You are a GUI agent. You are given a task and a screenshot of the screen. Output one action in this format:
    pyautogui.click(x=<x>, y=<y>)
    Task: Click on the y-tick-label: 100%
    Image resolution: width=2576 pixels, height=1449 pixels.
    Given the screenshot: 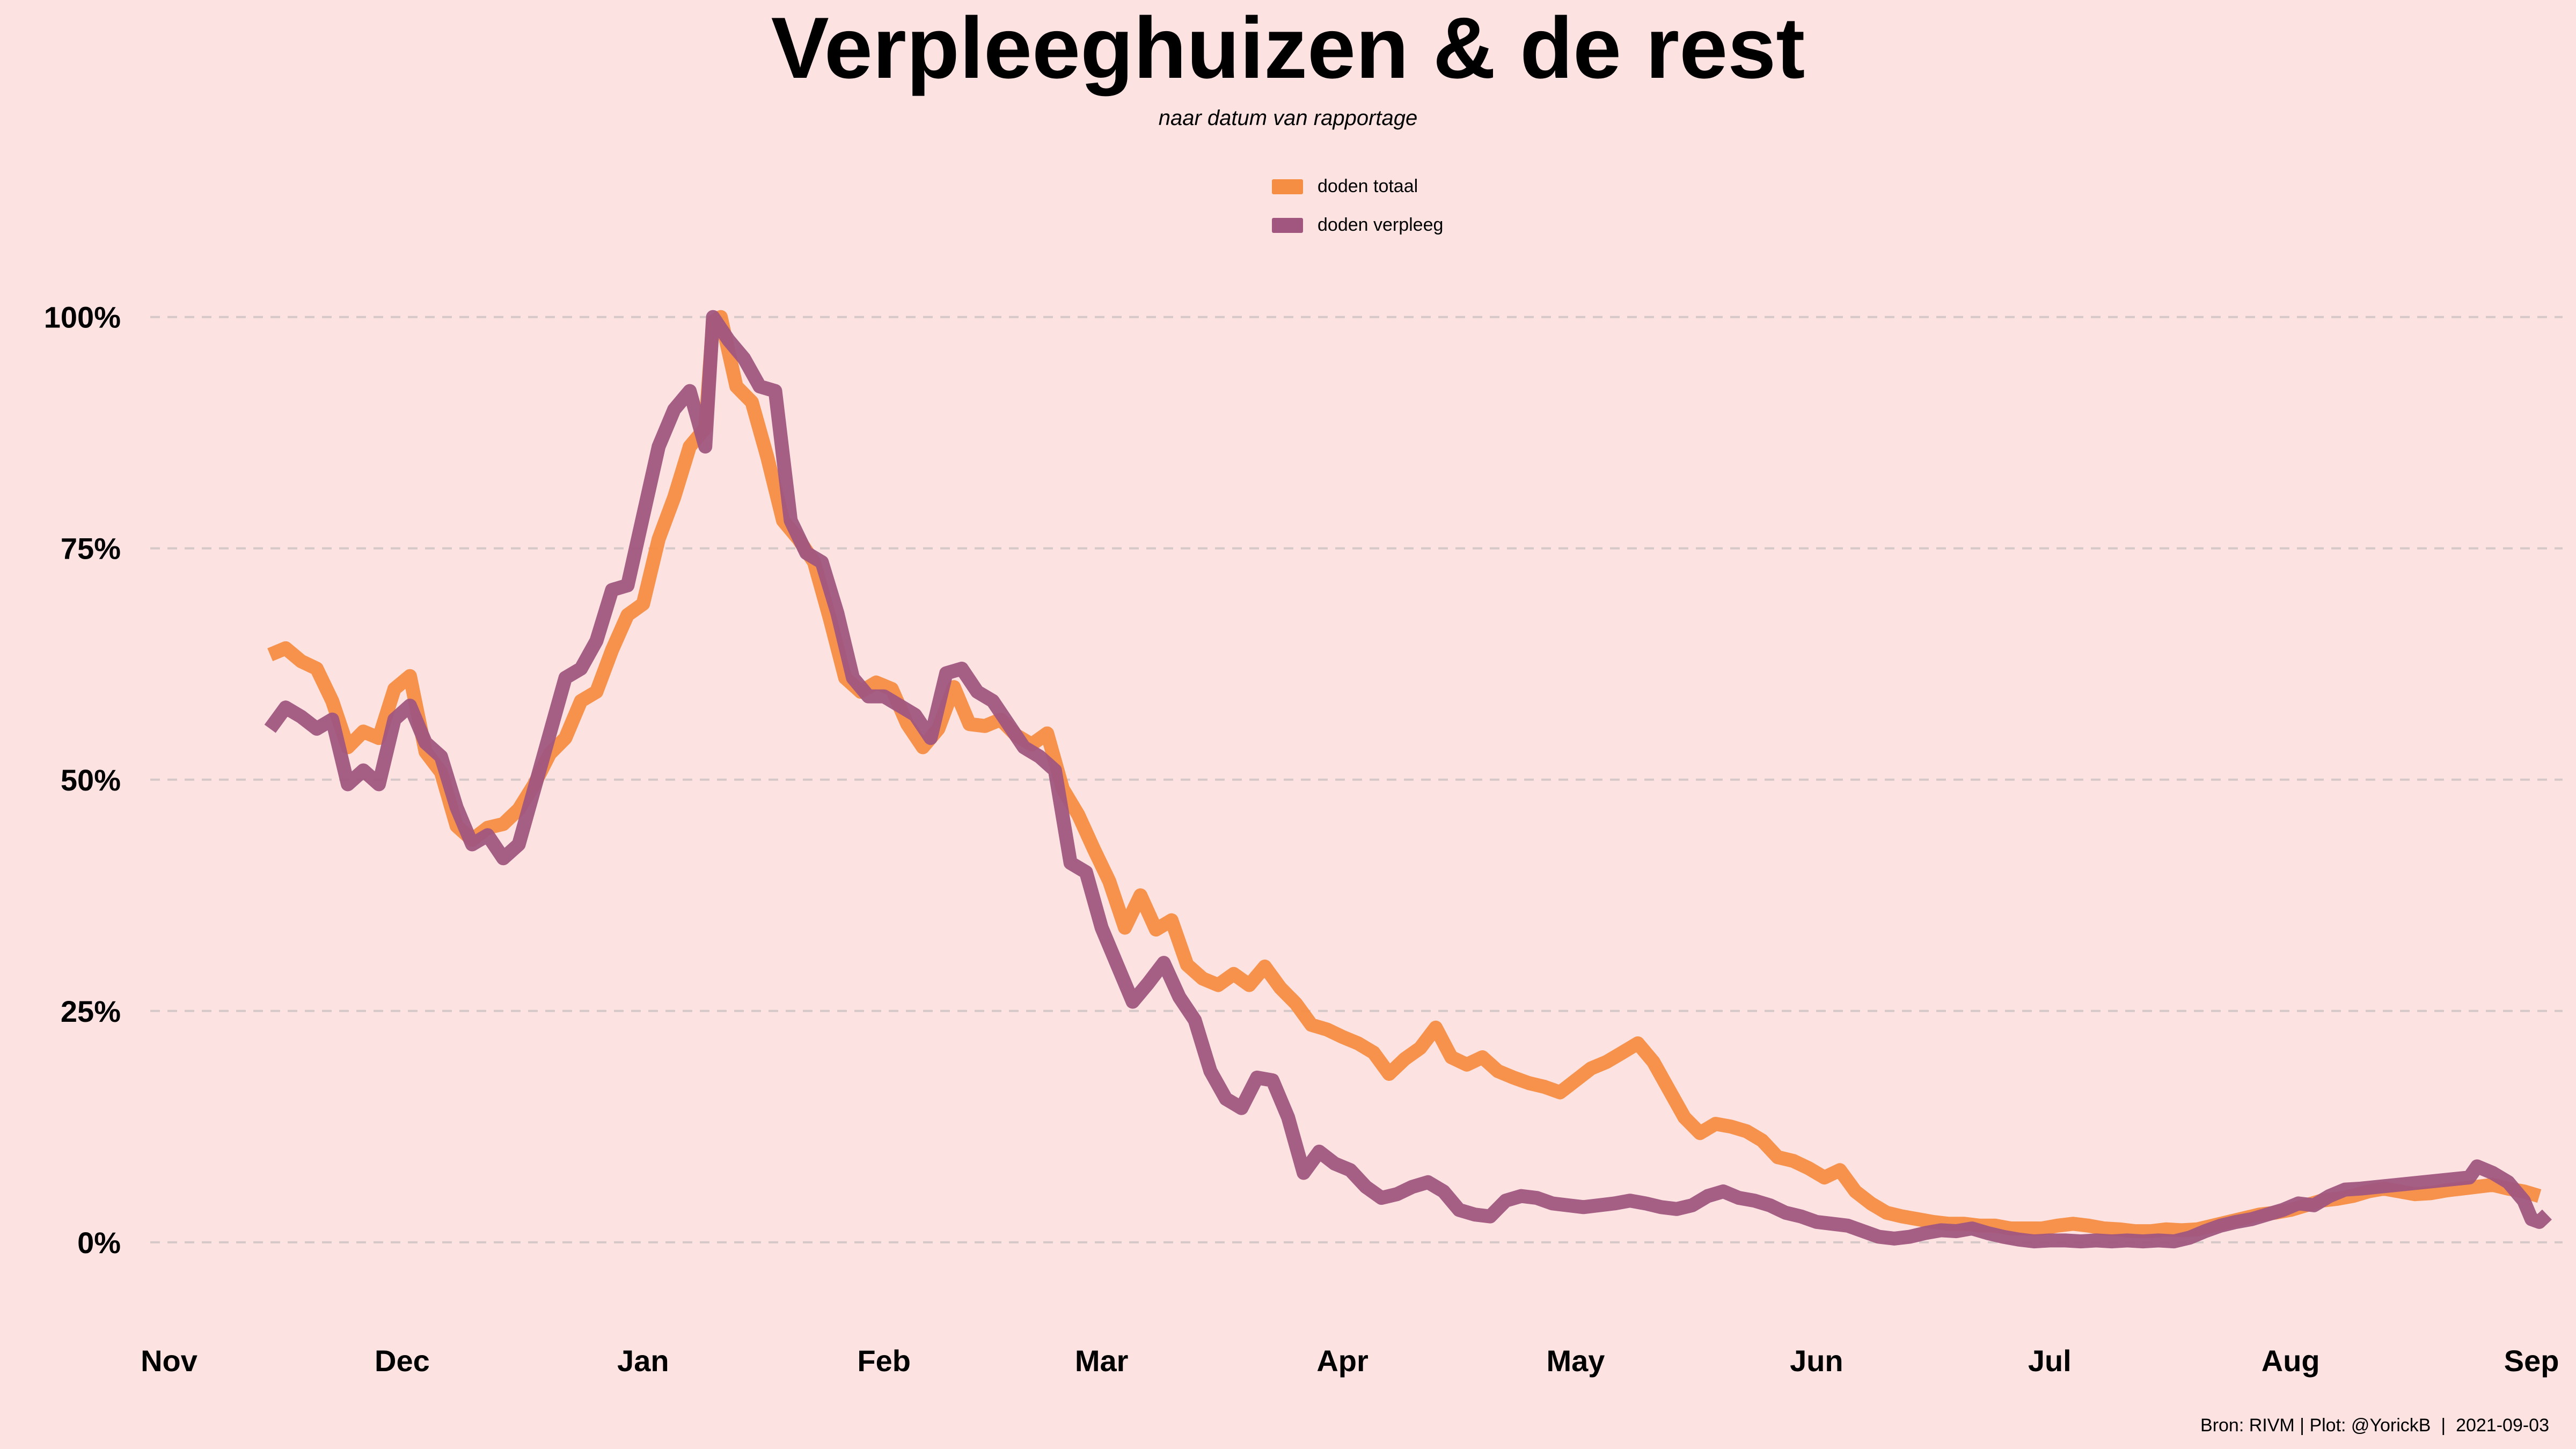 What is the action you would take?
    pyautogui.click(x=82, y=317)
    